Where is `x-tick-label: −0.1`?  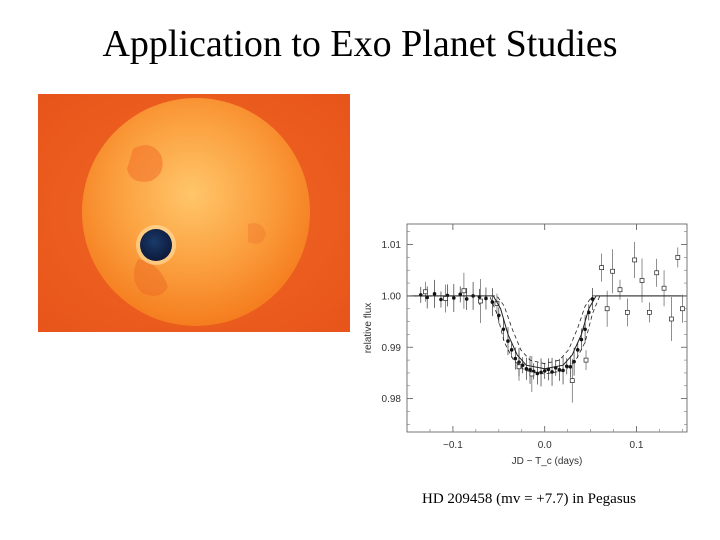
x-tick-label: −0.1 is located at coordinates (453, 445).